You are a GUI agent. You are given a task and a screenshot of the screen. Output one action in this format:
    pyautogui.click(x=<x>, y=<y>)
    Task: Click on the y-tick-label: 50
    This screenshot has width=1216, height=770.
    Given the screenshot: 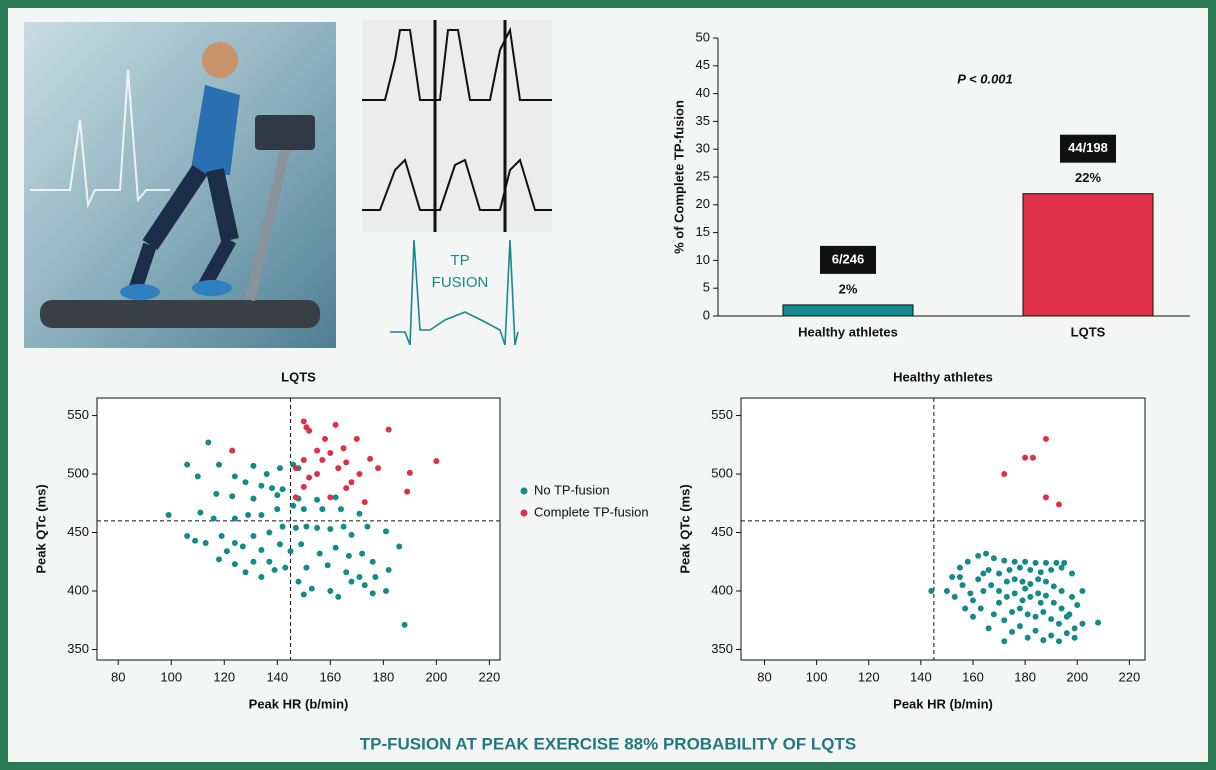 What is the action you would take?
    pyautogui.click(x=703, y=36)
    